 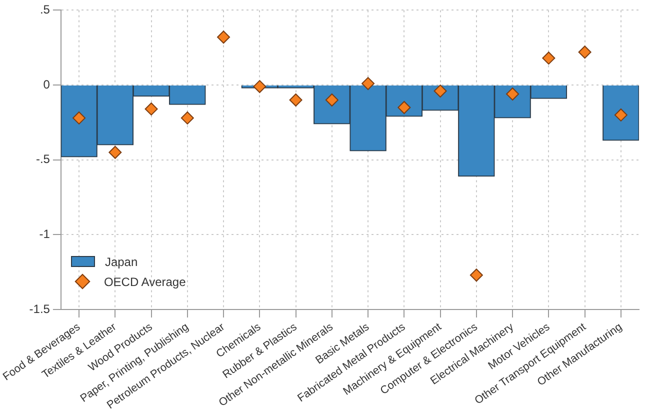 I want to click on y-tick-label: -1.5, so click(x=39, y=309).